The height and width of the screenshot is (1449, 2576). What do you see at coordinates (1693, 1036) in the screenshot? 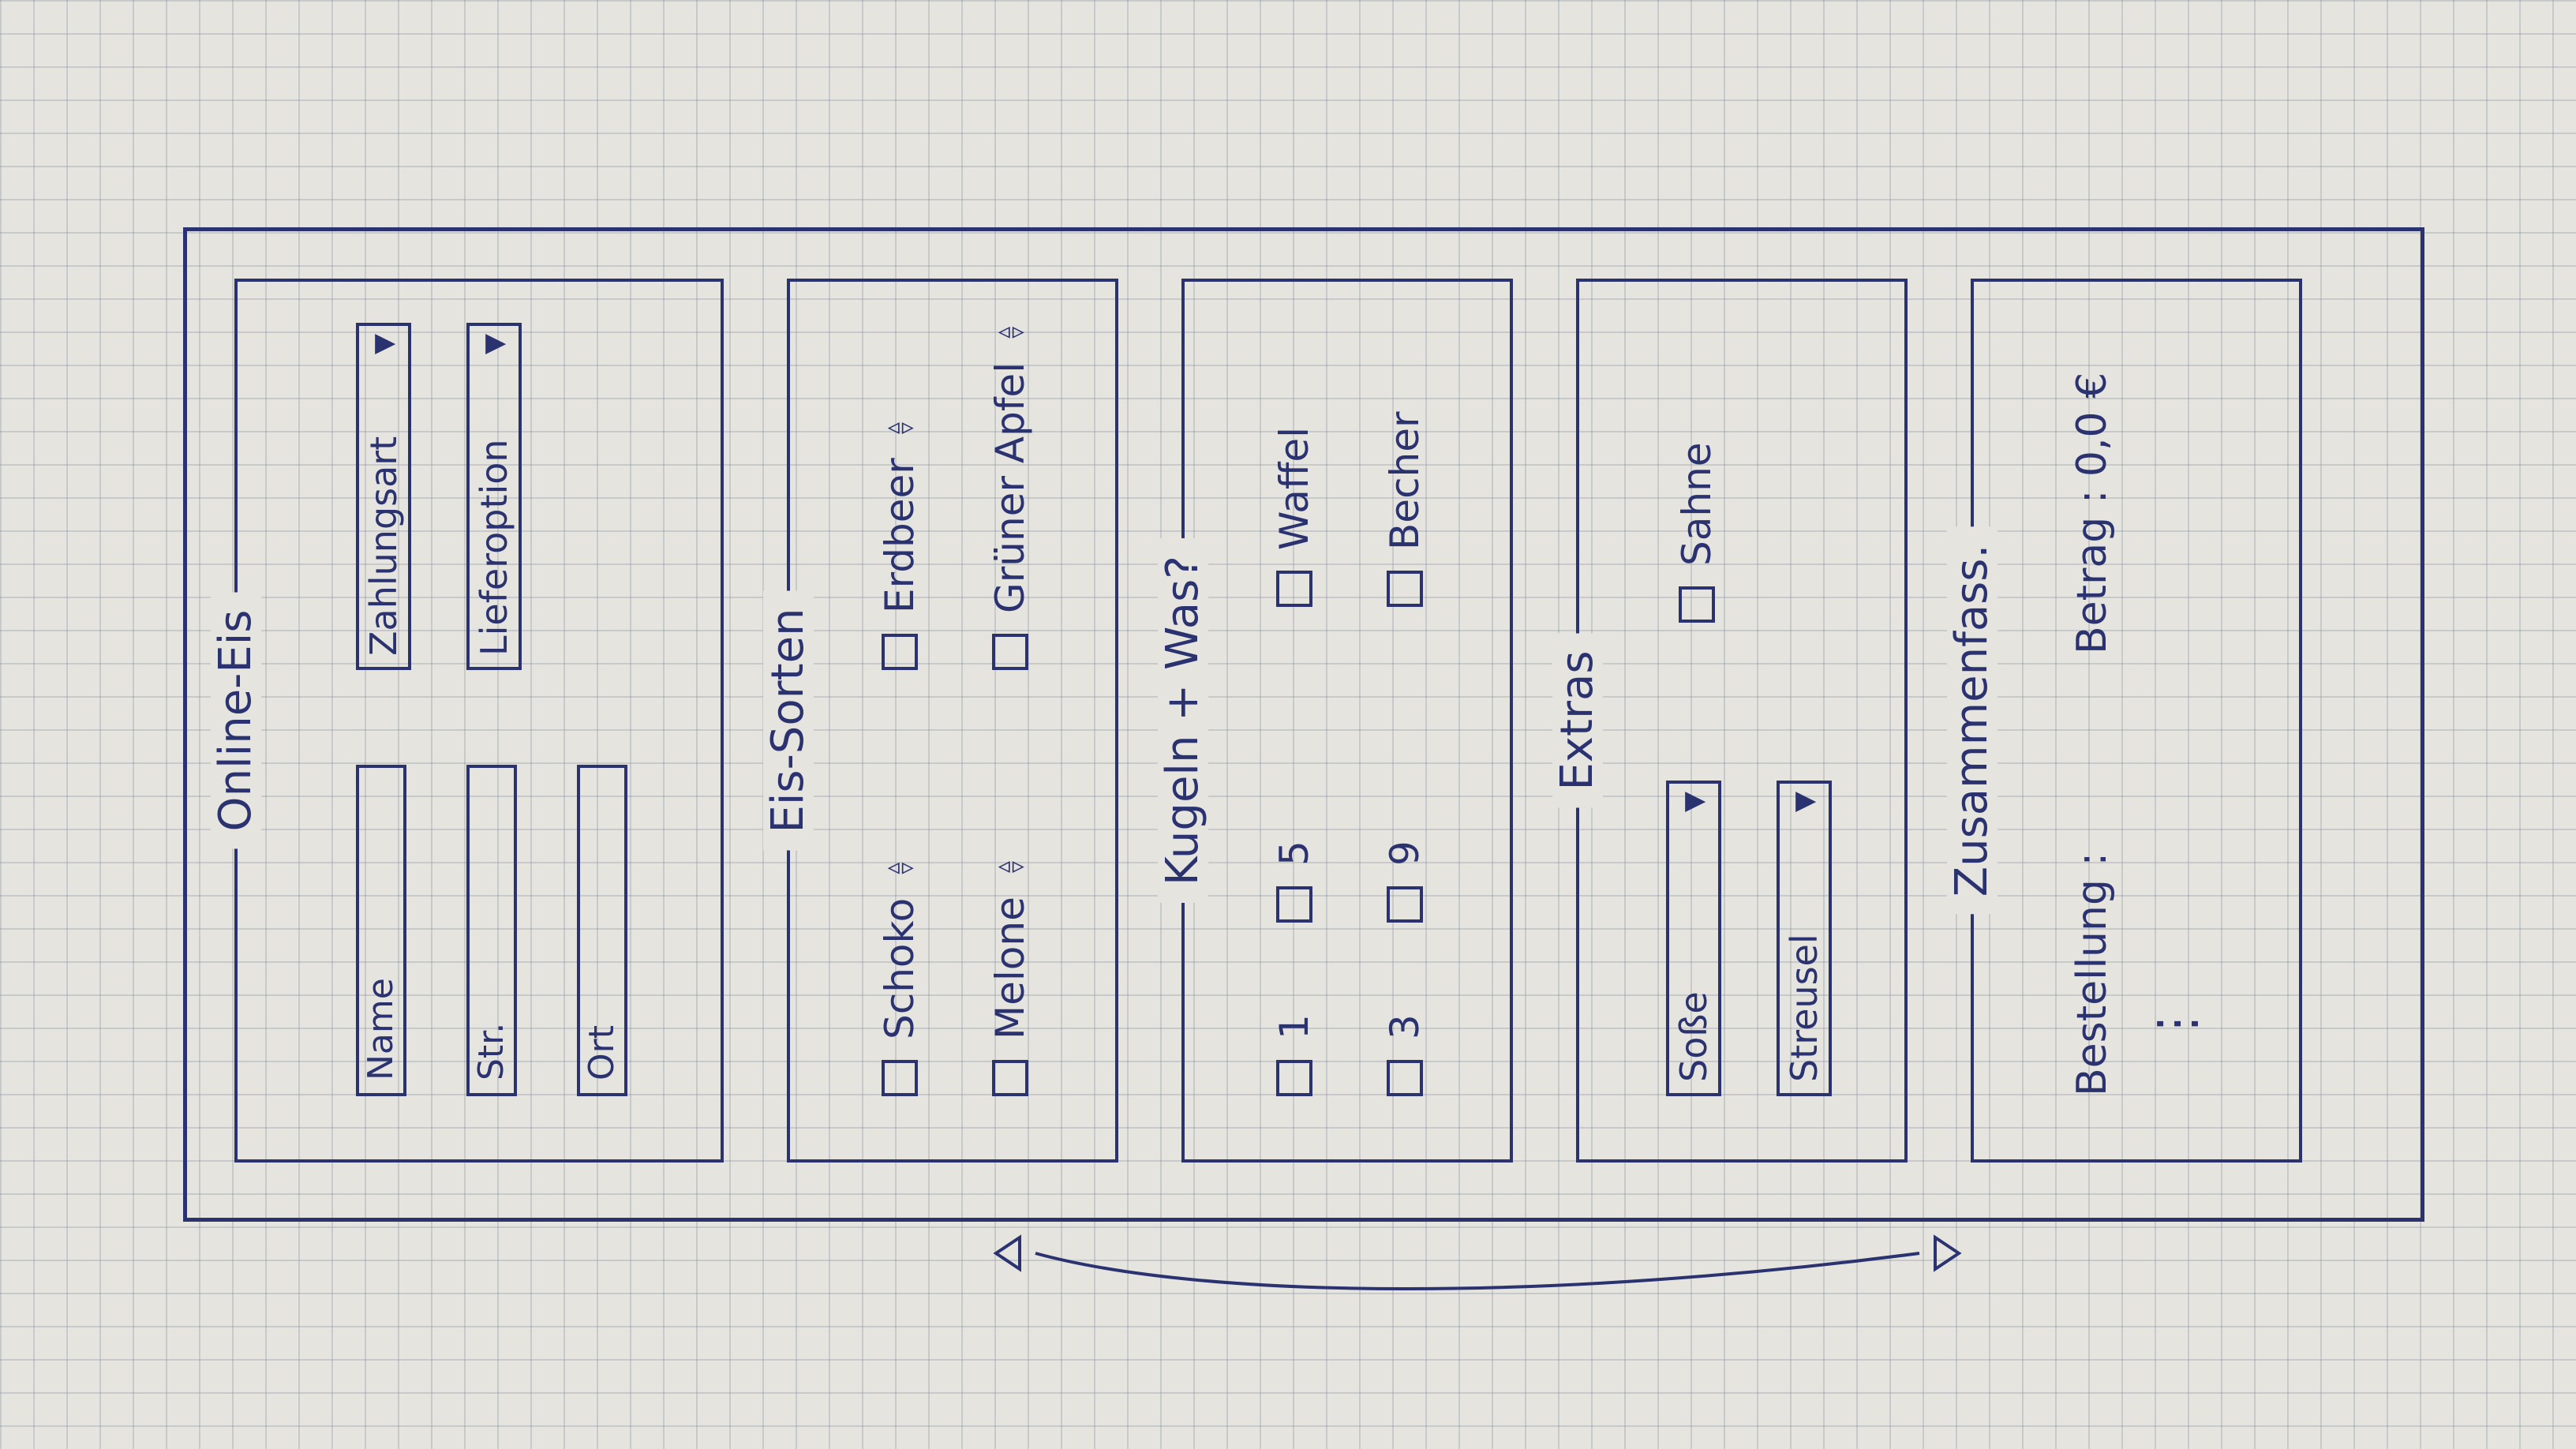
I see `sauce-select-label: Soße` at bounding box center [1693, 1036].